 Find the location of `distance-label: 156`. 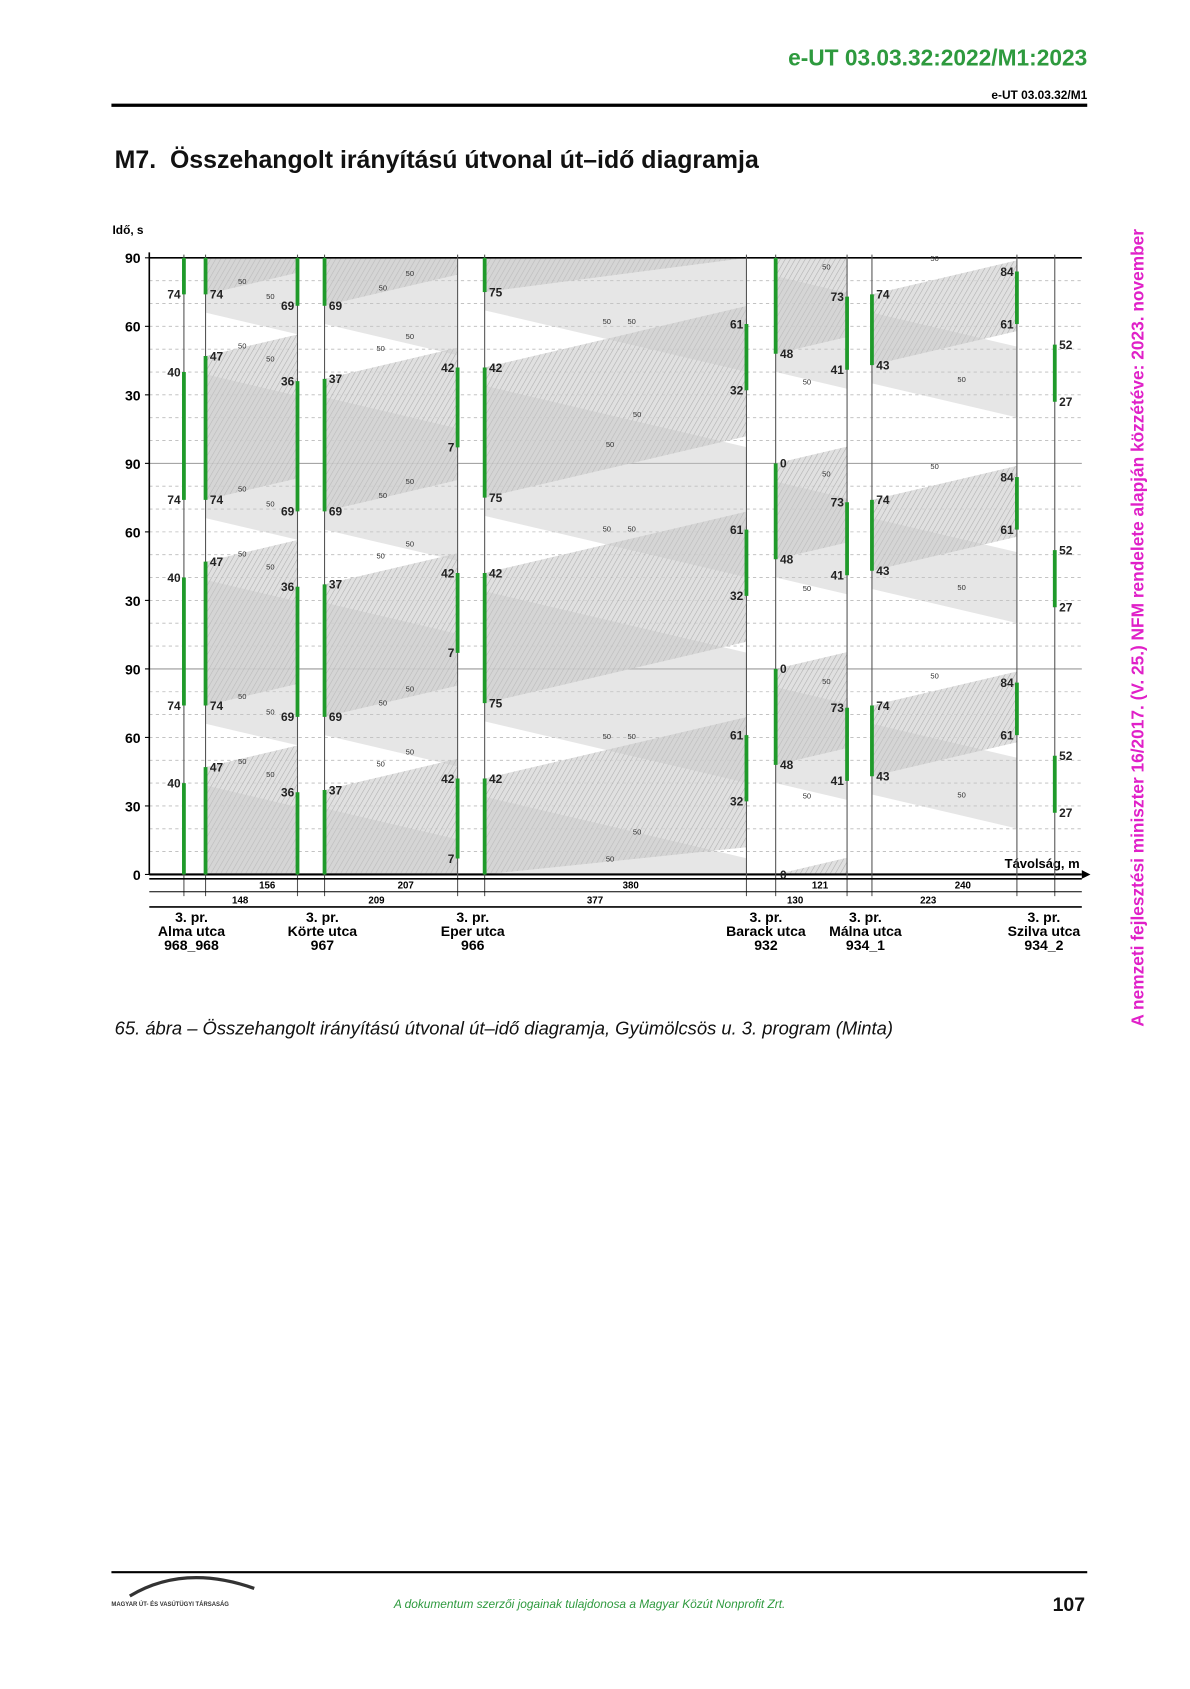

distance-label: 156 is located at coordinates (267, 886).